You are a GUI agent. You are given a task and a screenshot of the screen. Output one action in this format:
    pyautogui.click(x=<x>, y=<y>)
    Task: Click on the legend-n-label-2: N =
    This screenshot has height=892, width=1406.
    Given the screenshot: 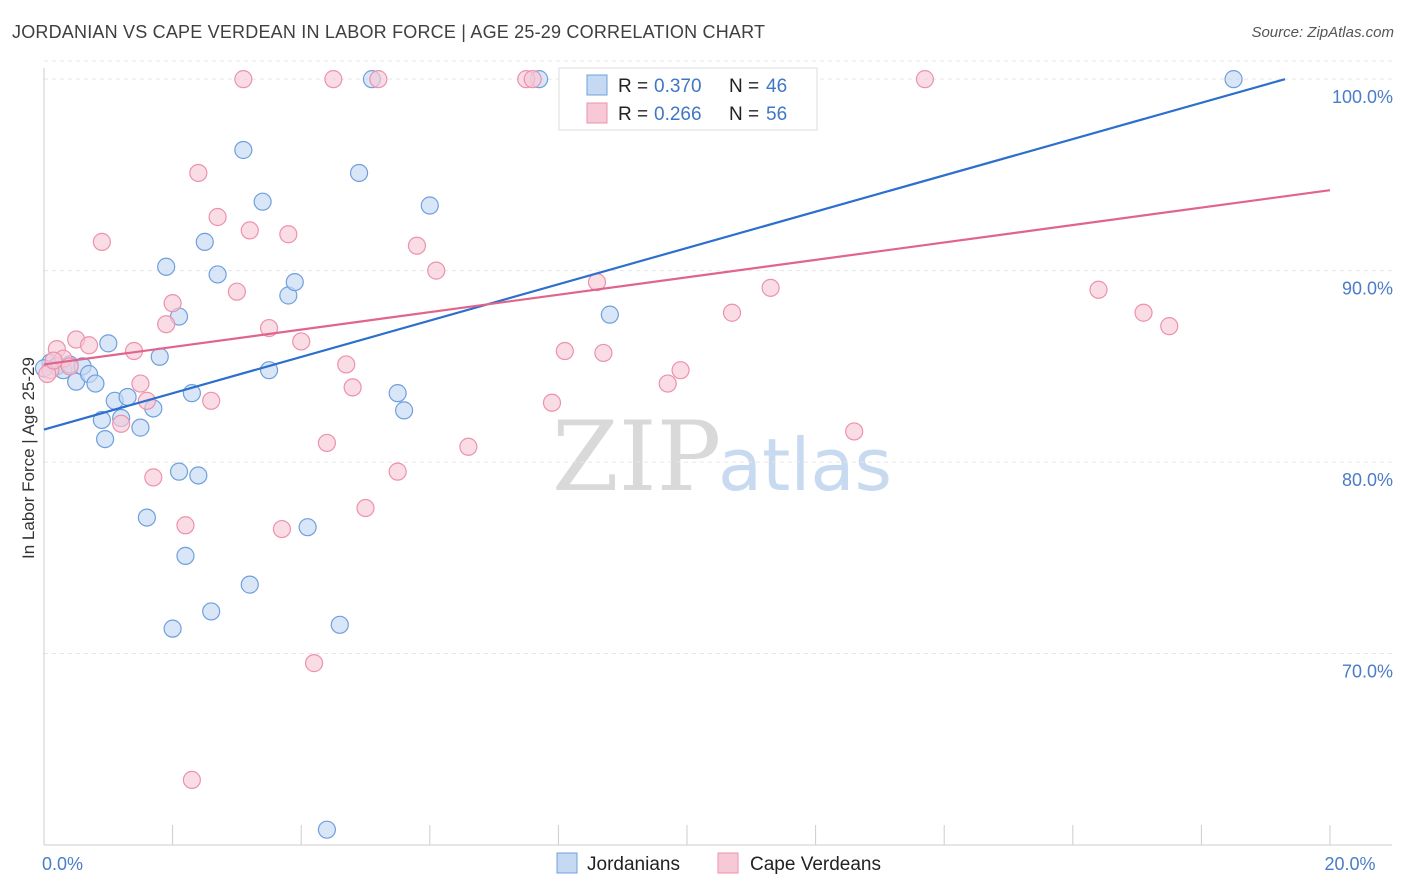 What is the action you would take?
    pyautogui.click(x=744, y=114)
    